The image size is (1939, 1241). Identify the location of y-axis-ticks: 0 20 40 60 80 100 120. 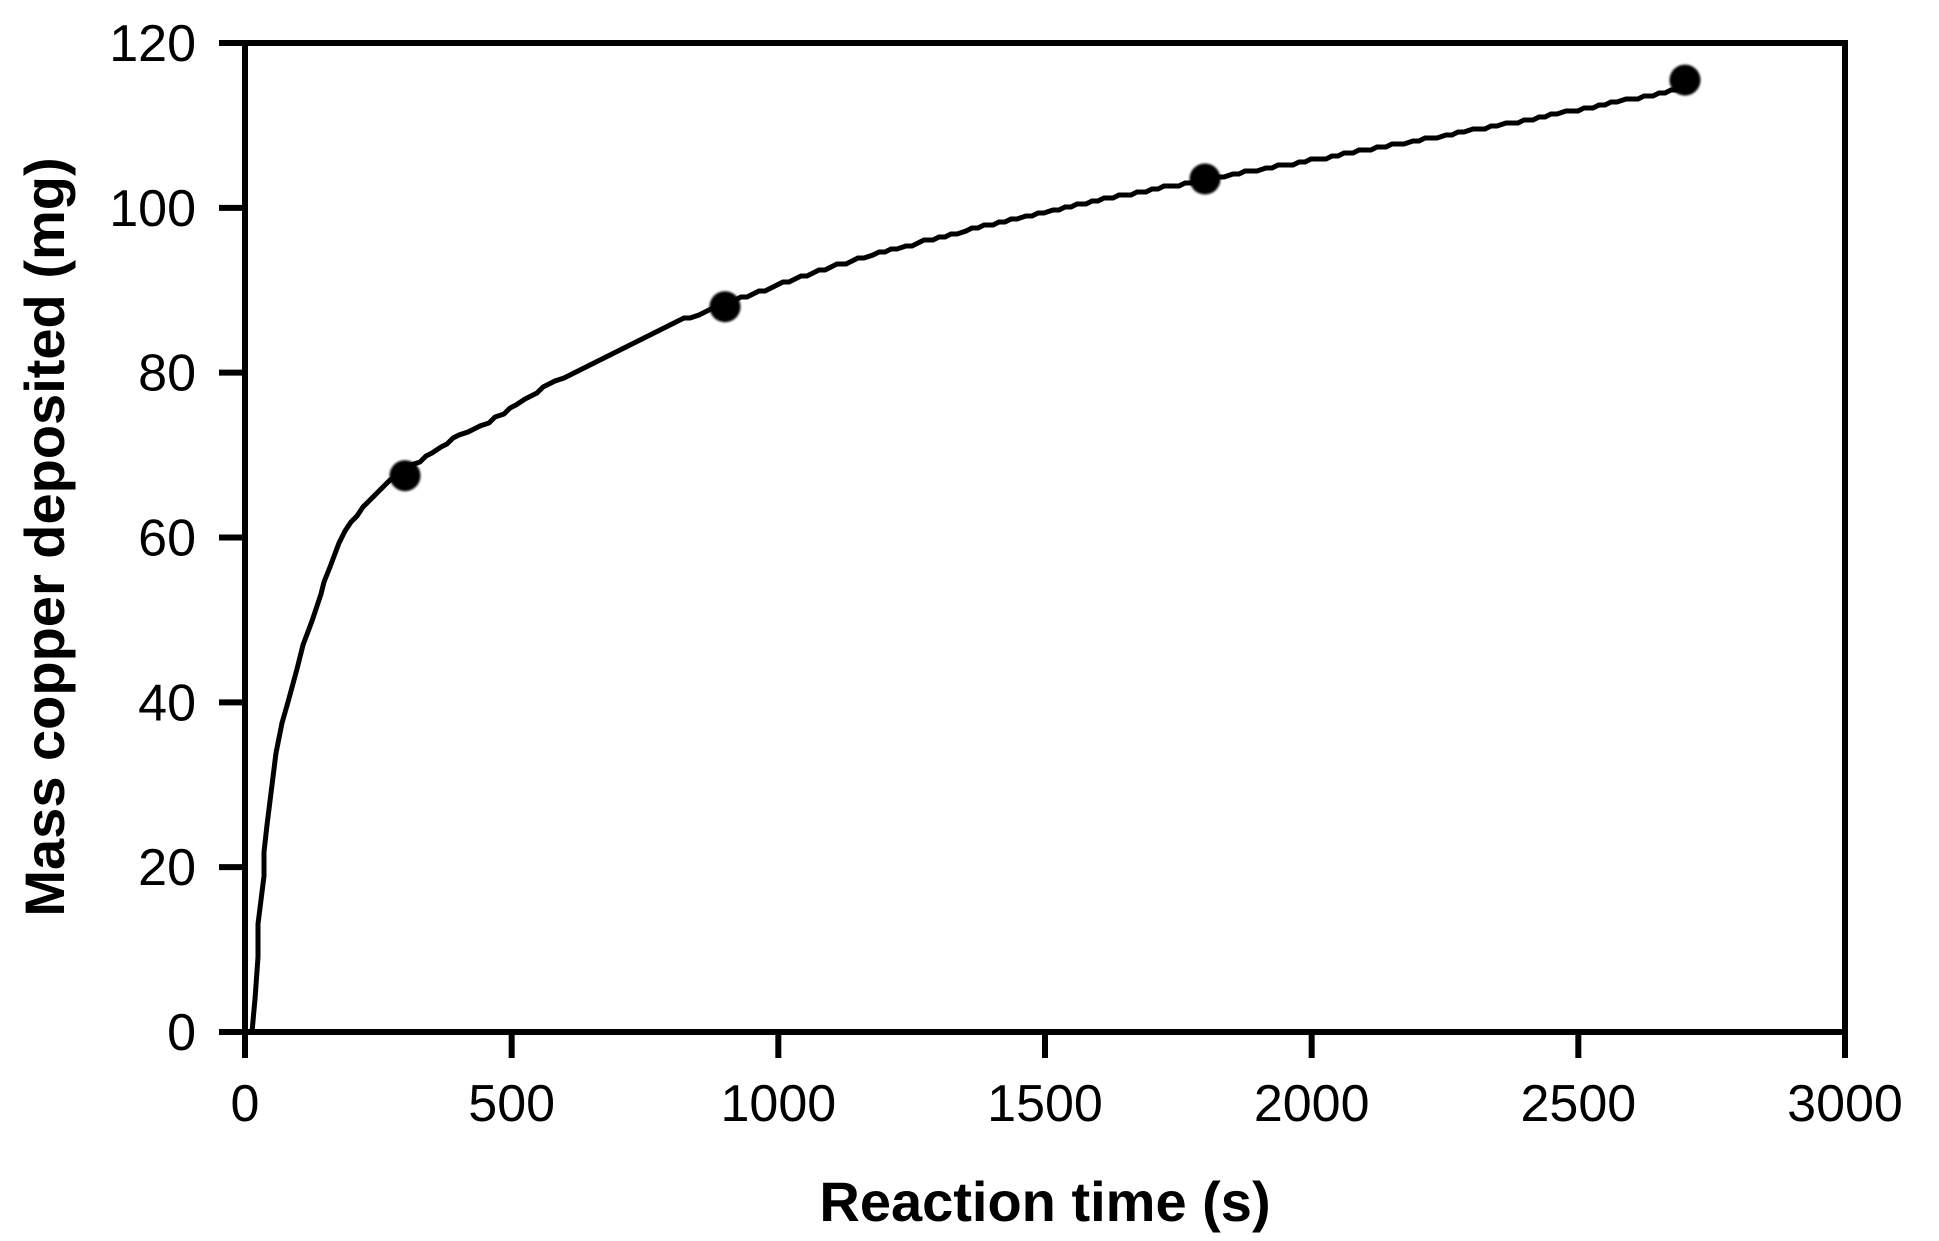
(176, 538).